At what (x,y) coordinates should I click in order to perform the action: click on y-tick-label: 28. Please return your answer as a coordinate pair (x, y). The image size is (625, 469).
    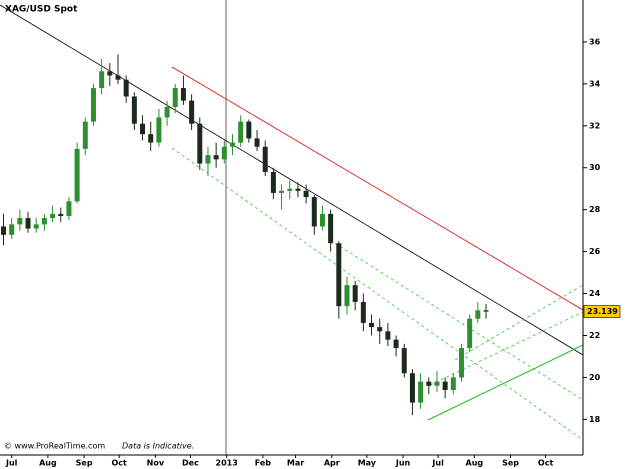
    Looking at the image, I should click on (595, 209).